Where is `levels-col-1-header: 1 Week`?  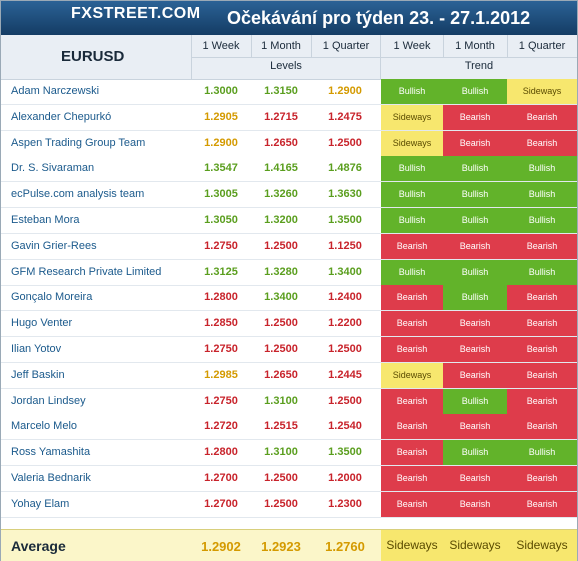
levels-col-1-header: 1 Week is located at coordinates (221, 46).